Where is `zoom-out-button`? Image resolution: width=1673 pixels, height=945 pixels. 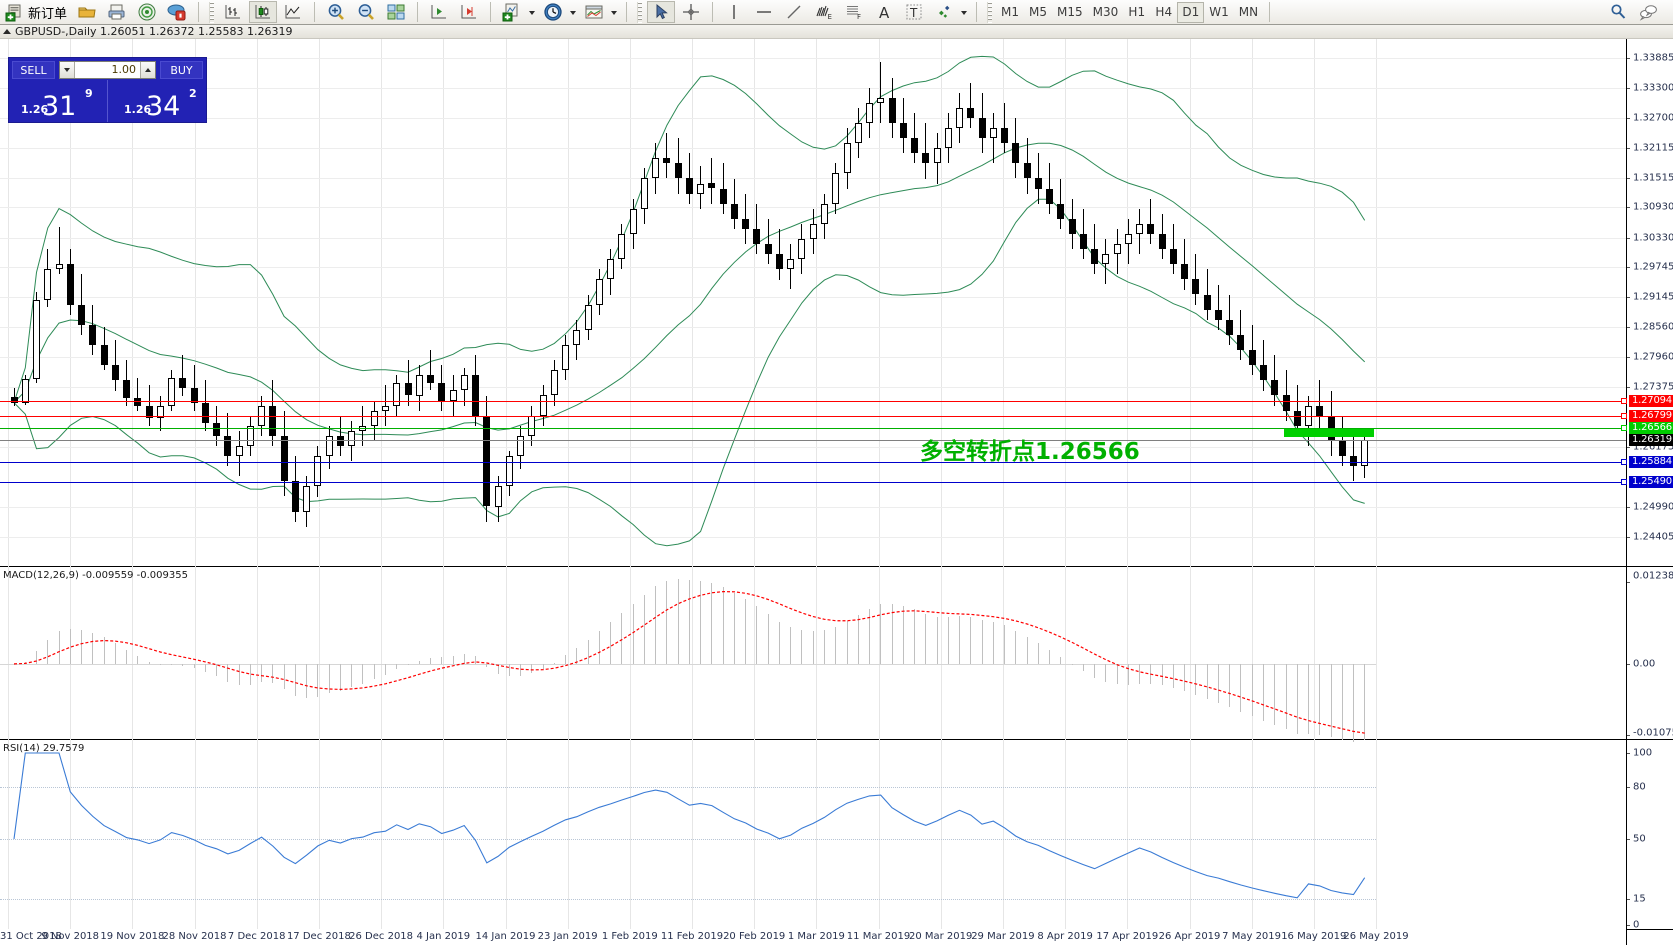
zoom-out-button is located at coordinates (366, 12).